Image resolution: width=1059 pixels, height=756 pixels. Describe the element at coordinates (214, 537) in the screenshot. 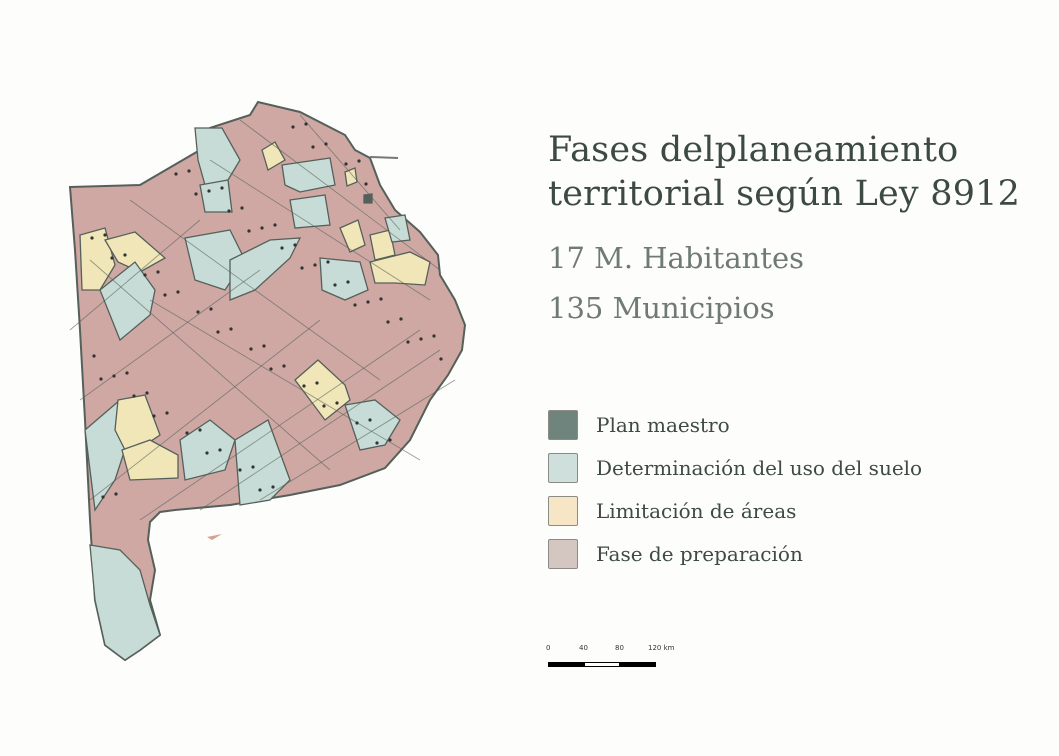

I see `island-fragment` at that location.